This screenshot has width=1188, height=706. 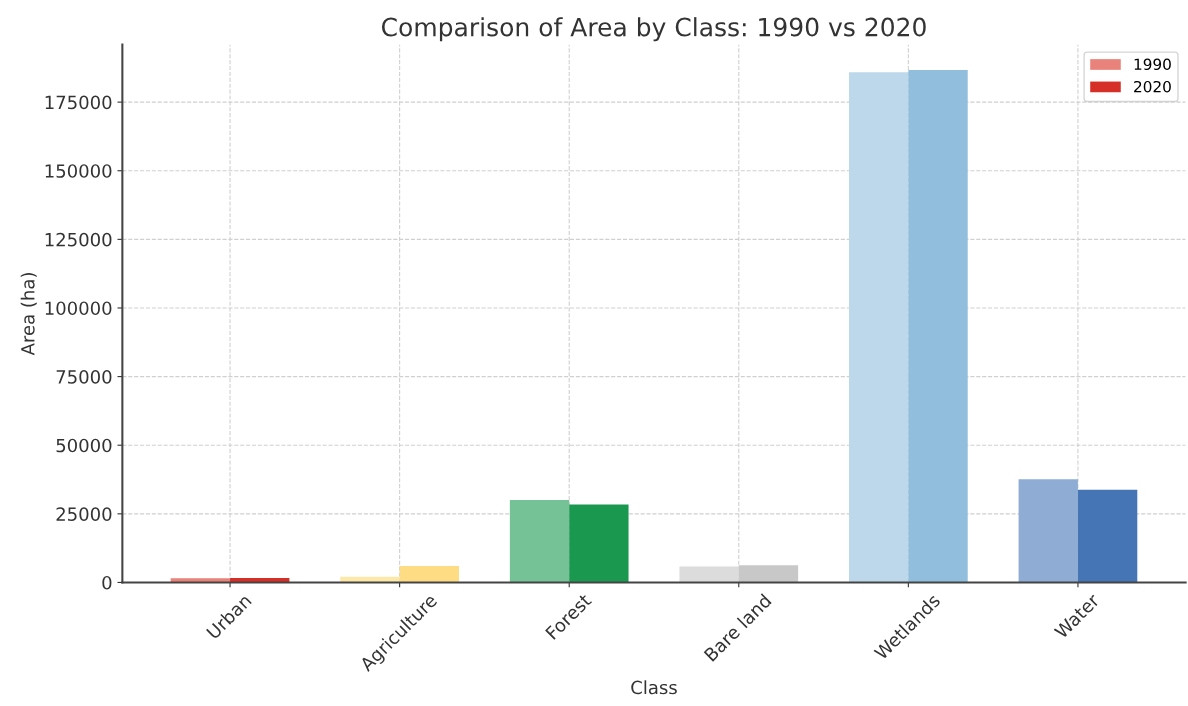 What do you see at coordinates (78, 308) in the screenshot?
I see `y-tick-label: 100000` at bounding box center [78, 308].